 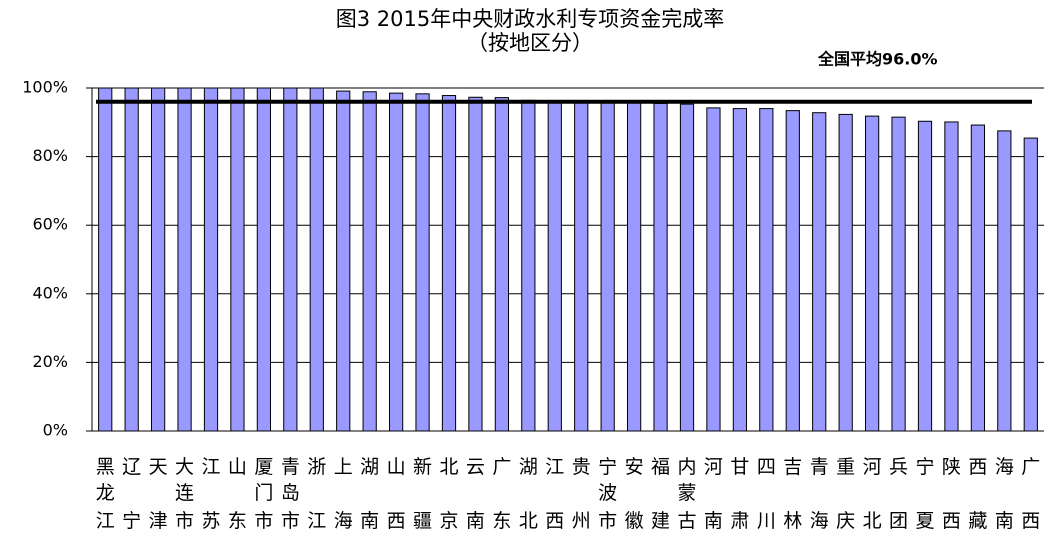 I want to click on x-tick-label: 宁夏, so click(x=924, y=494).